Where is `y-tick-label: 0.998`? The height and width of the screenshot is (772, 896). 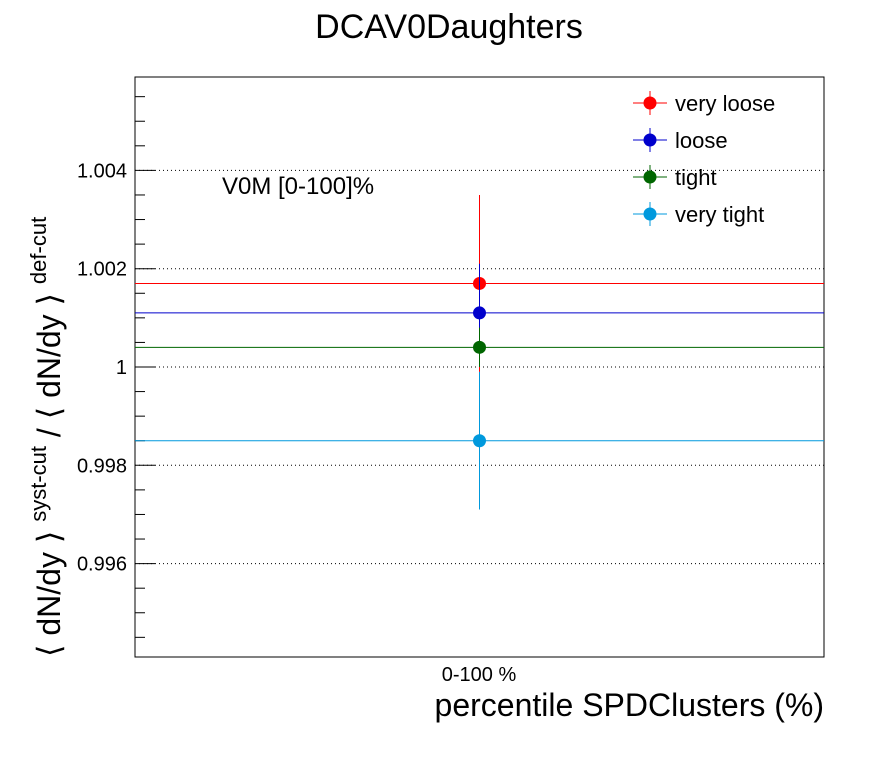
y-tick-label: 0.998 is located at coordinates (102, 466).